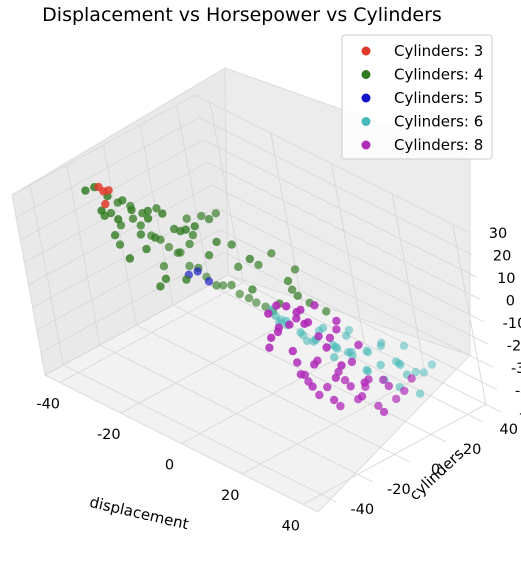 Image resolution: width=521 pixels, height=563 pixels. I want to click on y-tick-label: 0, so click(435, 470).